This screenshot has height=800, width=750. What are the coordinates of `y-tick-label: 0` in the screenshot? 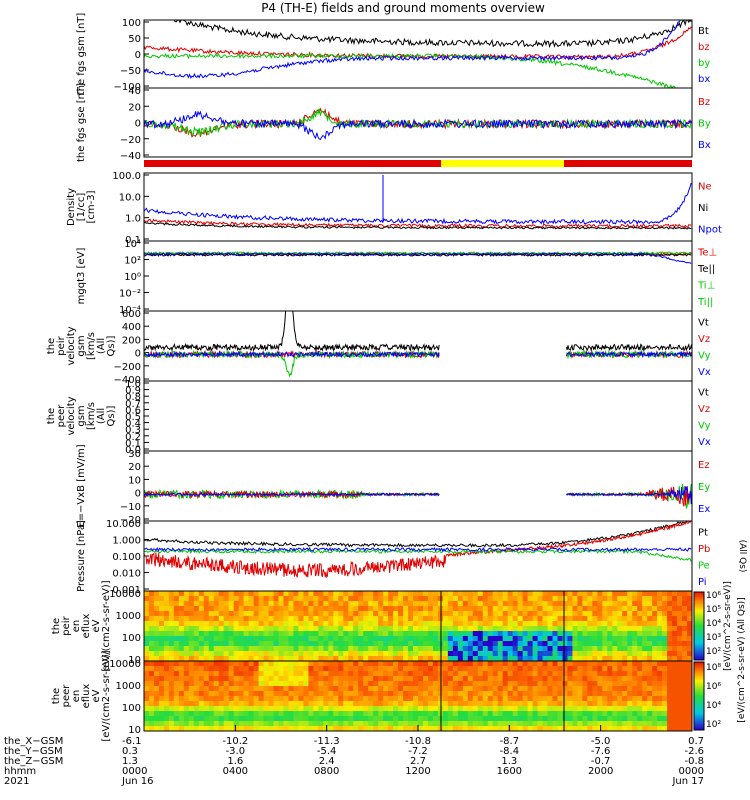 It's located at (138, 494).